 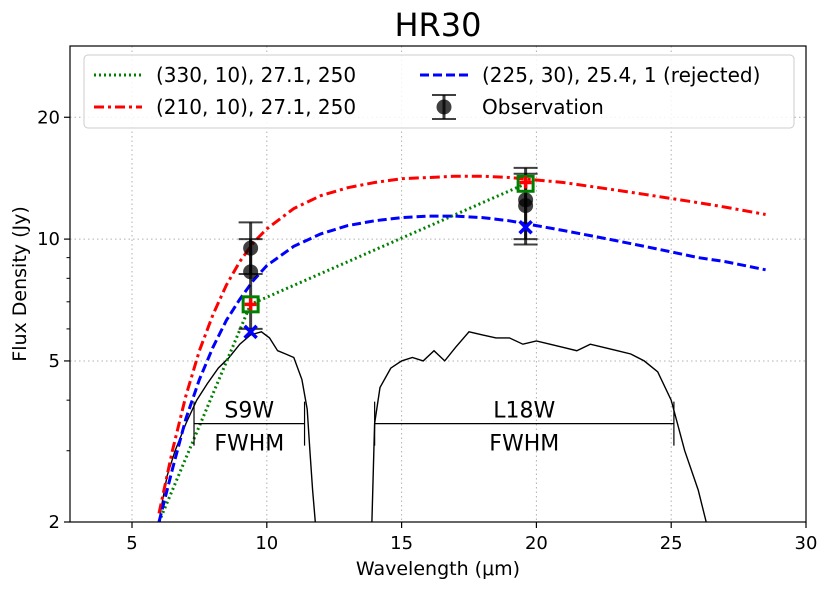 What do you see at coordinates (48, 117) in the screenshot?
I see `y-tick-label: 20` at bounding box center [48, 117].